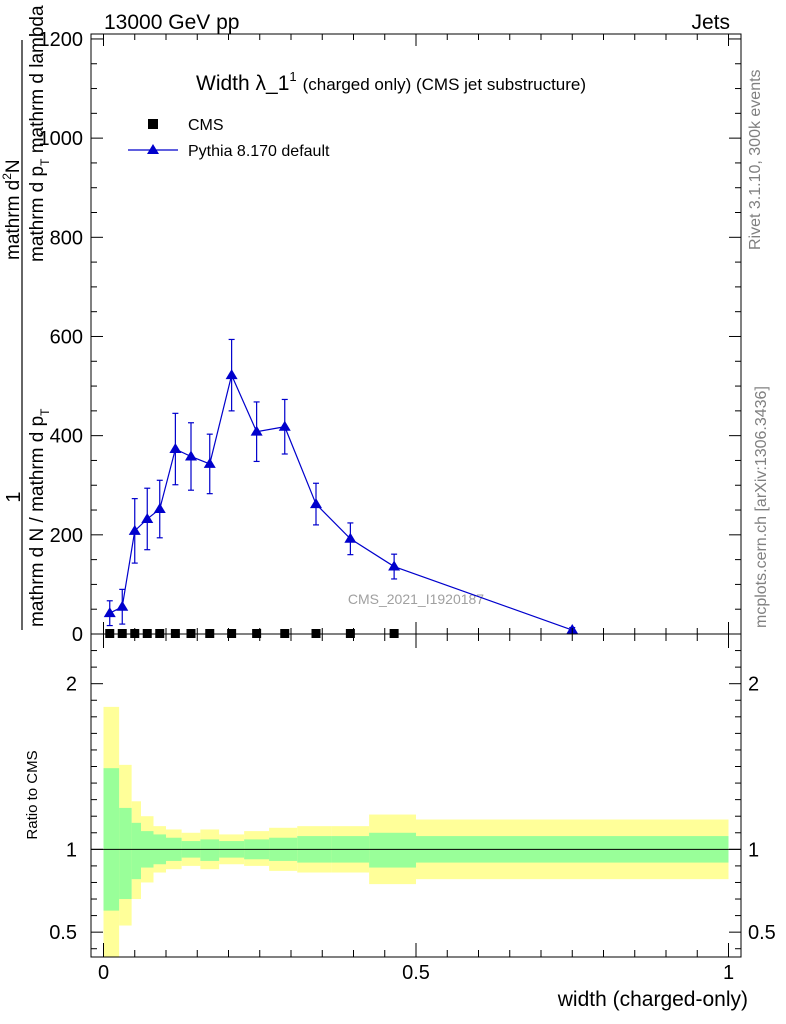  I want to click on legend: CMS Pythia 8.170 default, so click(229, 138).